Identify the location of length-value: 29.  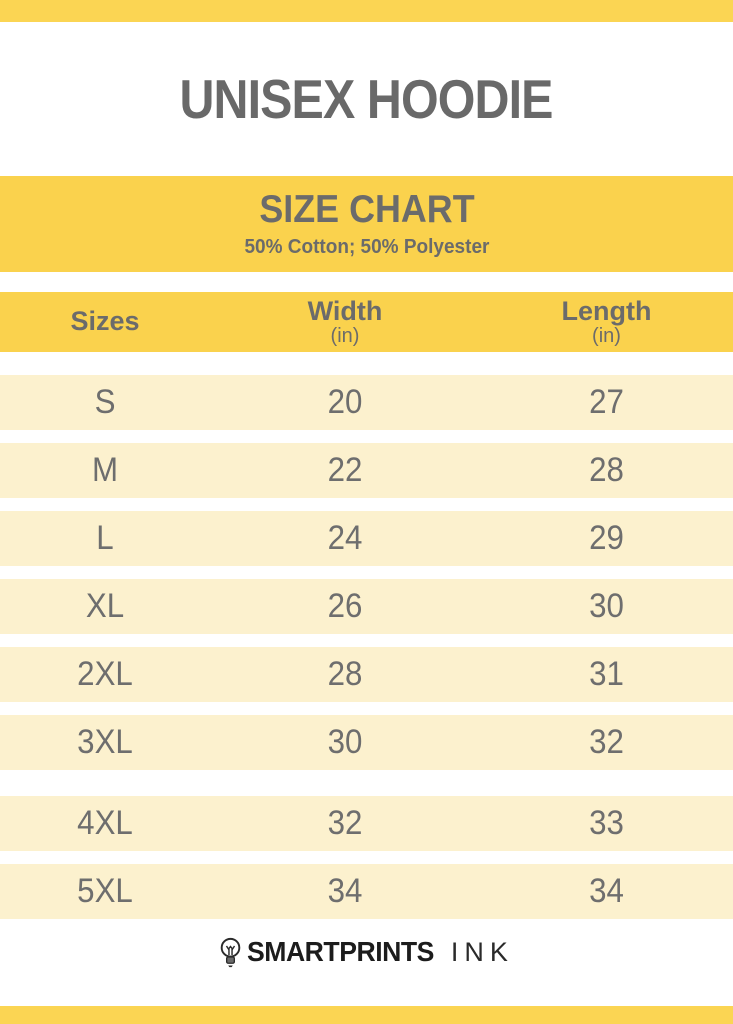
(606, 538).